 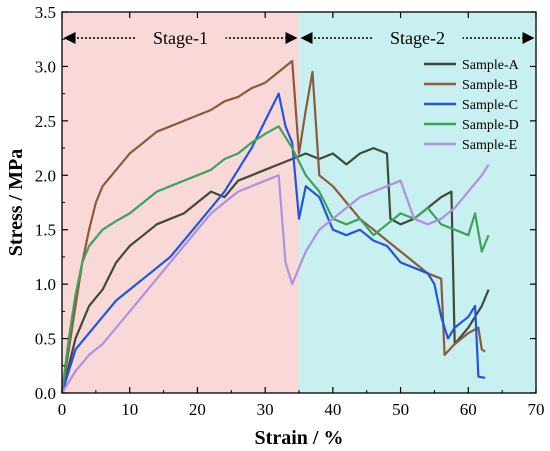 I want to click on legend: Sample-A Sample-B Sample-C Sample-D Sample-E, so click(x=472, y=105).